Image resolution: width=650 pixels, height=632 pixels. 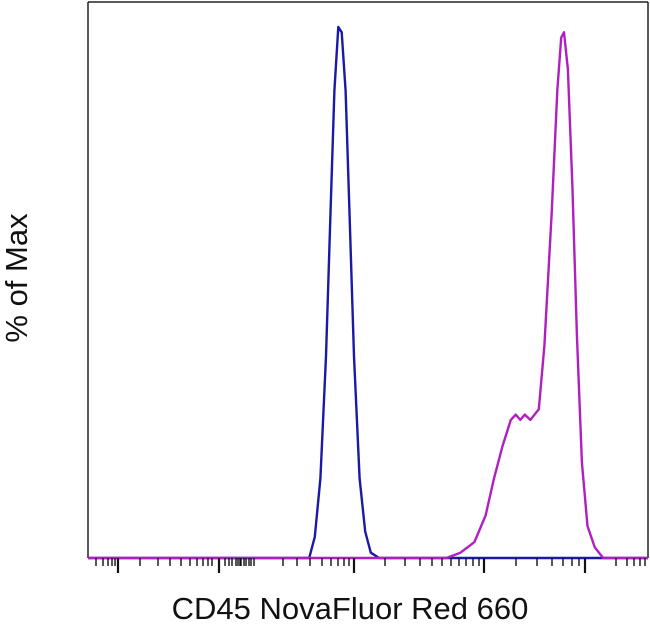 I want to click on x-axis-ticks, so click(x=370, y=565).